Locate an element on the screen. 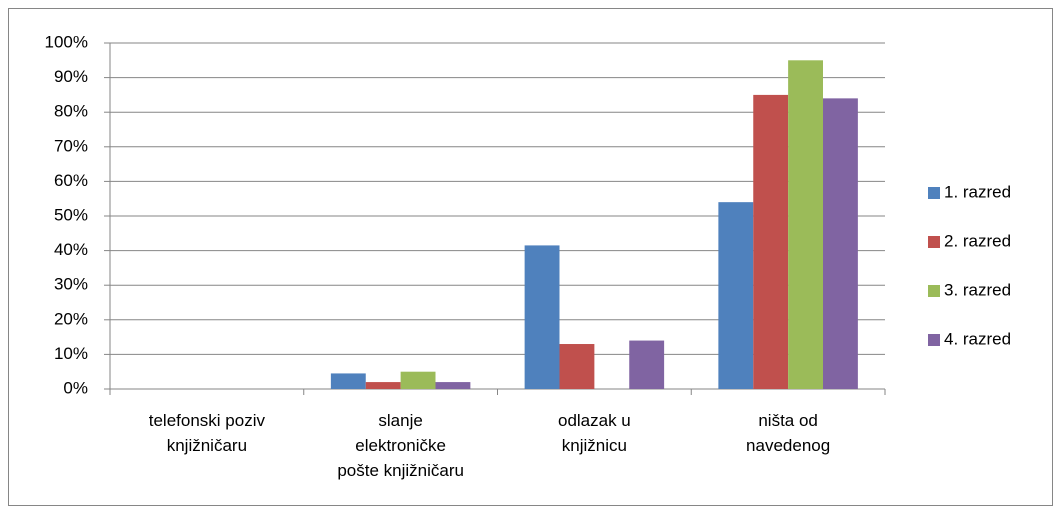 The height and width of the screenshot is (514, 1061). y-tick-label: 80% is located at coordinates (71, 111).